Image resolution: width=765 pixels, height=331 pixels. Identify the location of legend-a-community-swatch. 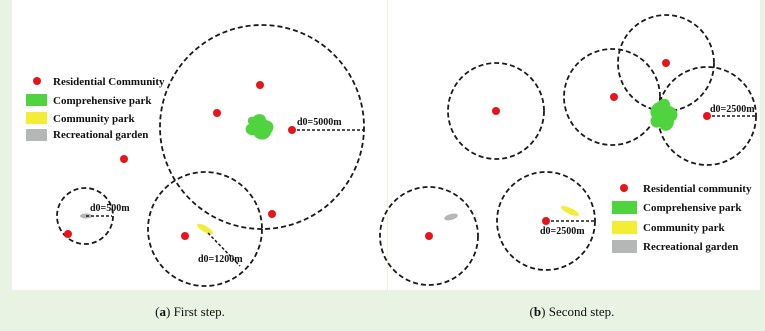
(36, 118).